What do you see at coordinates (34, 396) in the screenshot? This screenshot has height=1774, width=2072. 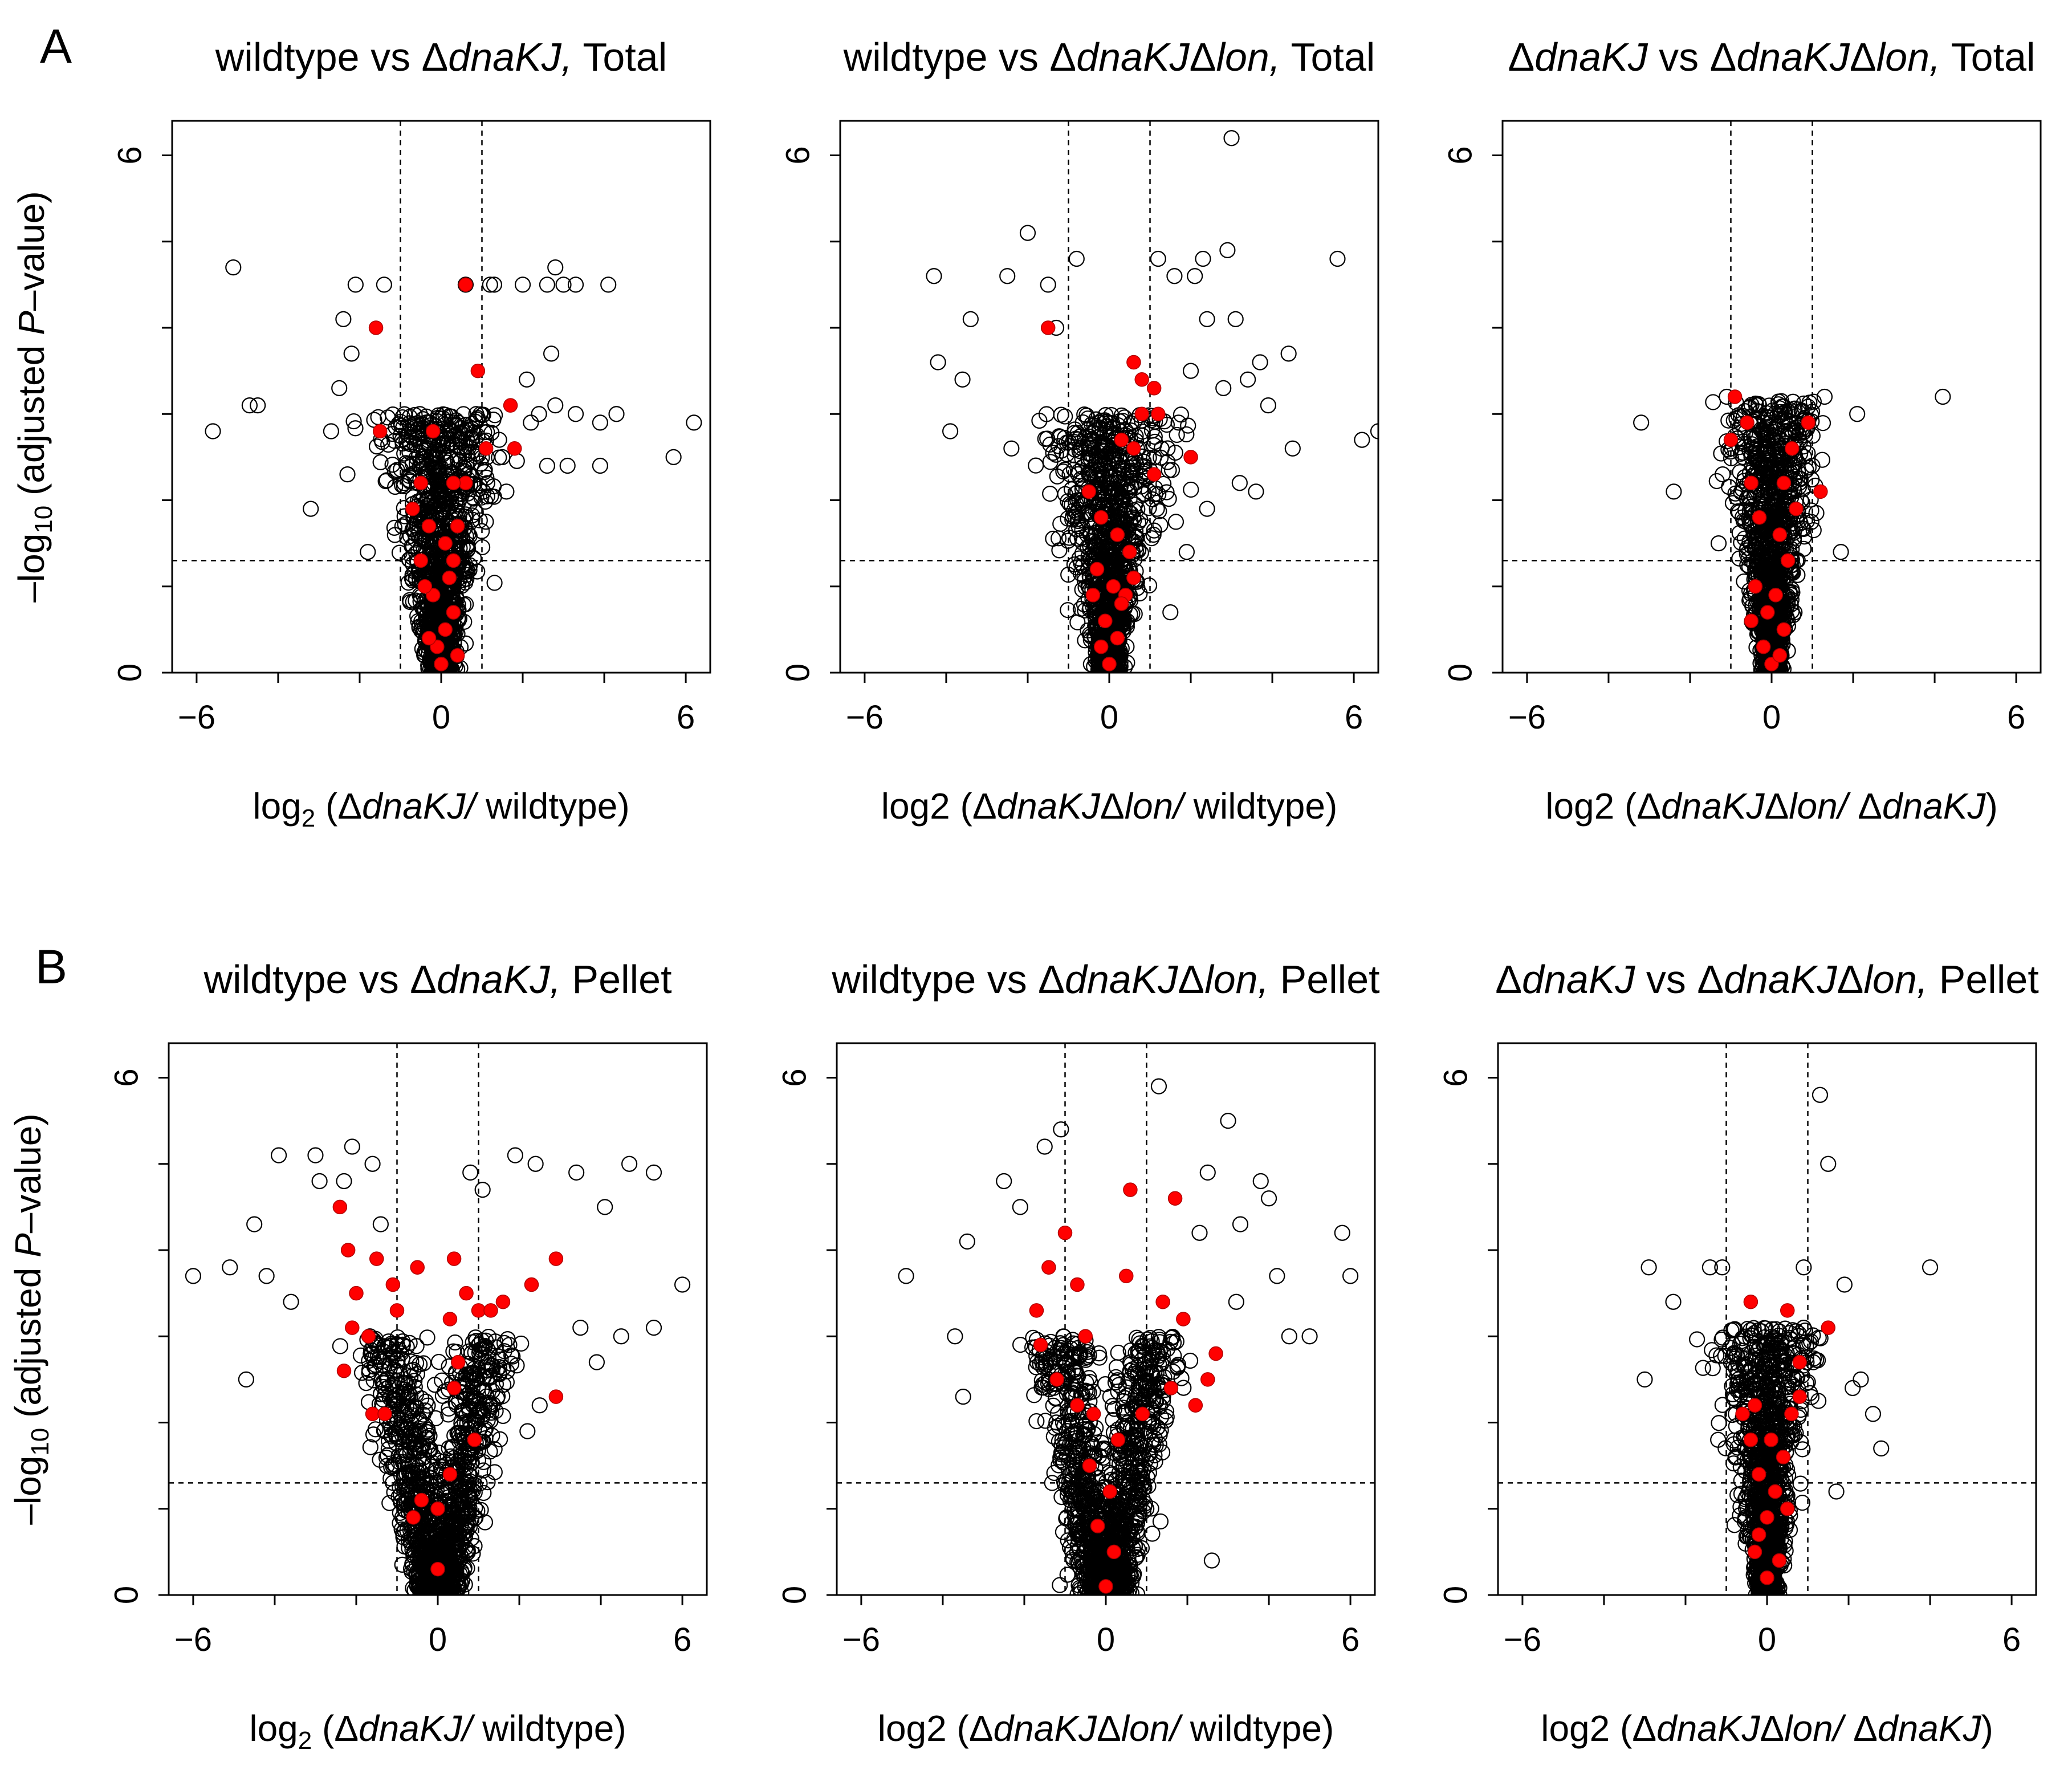 I see `y-axis-label: –log10 (adjusted P–value)` at bounding box center [34, 396].